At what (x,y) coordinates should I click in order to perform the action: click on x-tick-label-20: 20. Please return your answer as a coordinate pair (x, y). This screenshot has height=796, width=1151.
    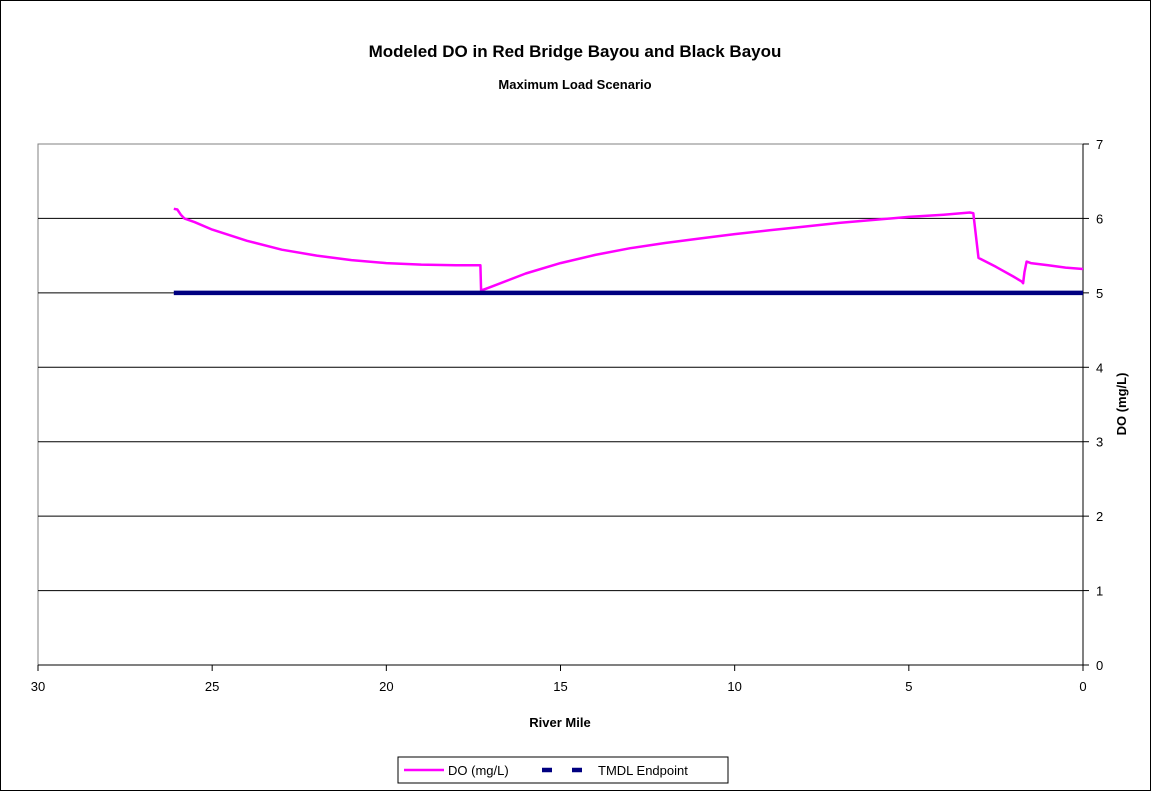
    Looking at the image, I should click on (386, 686).